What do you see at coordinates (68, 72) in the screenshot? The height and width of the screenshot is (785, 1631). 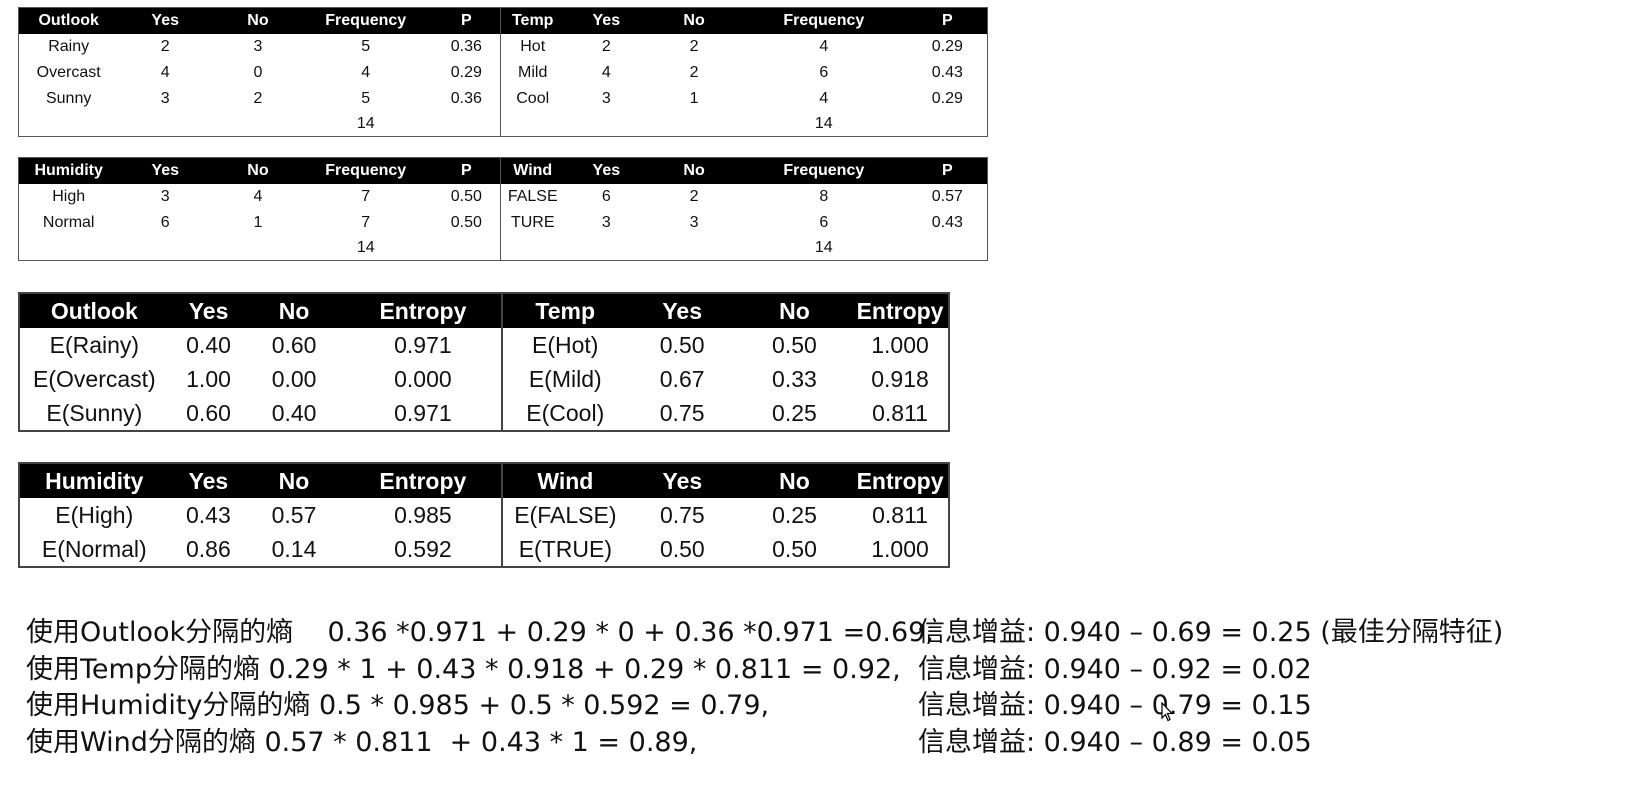 I see `table-cell: Overcast` at bounding box center [68, 72].